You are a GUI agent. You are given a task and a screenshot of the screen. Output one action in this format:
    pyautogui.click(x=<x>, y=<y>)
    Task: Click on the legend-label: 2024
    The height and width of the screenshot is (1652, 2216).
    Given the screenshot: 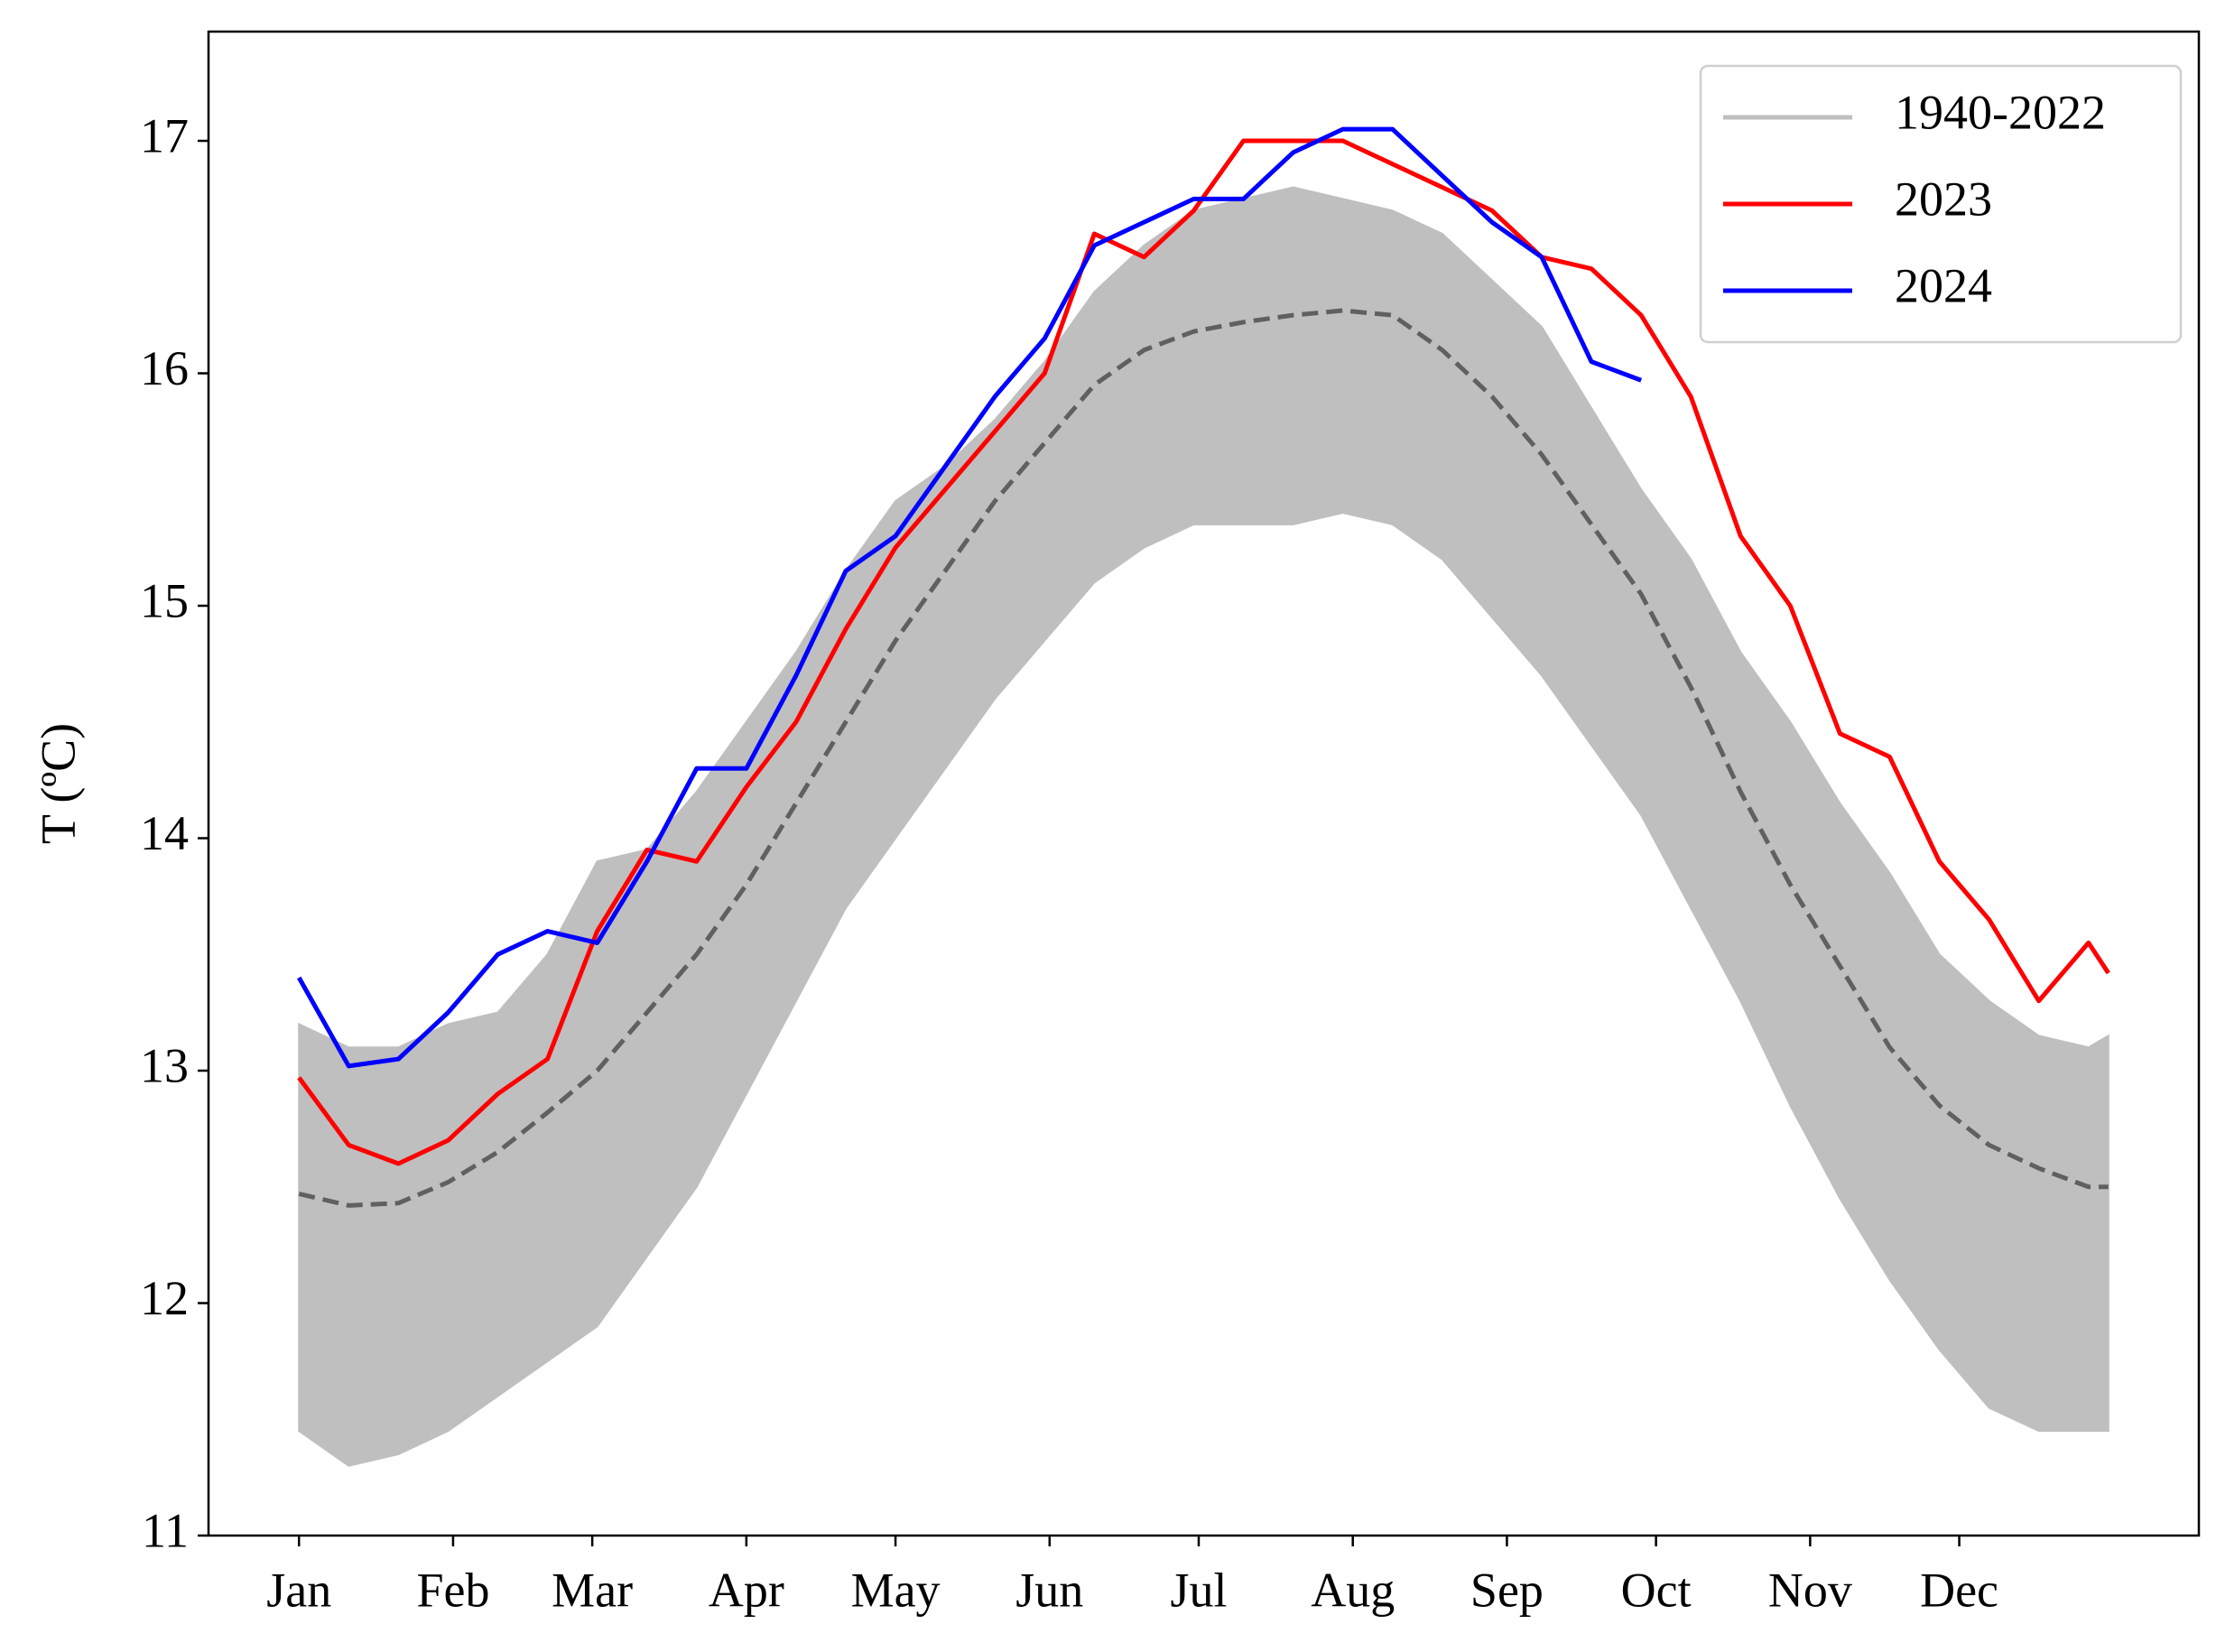 What is the action you would take?
    pyautogui.click(x=1943, y=285)
    